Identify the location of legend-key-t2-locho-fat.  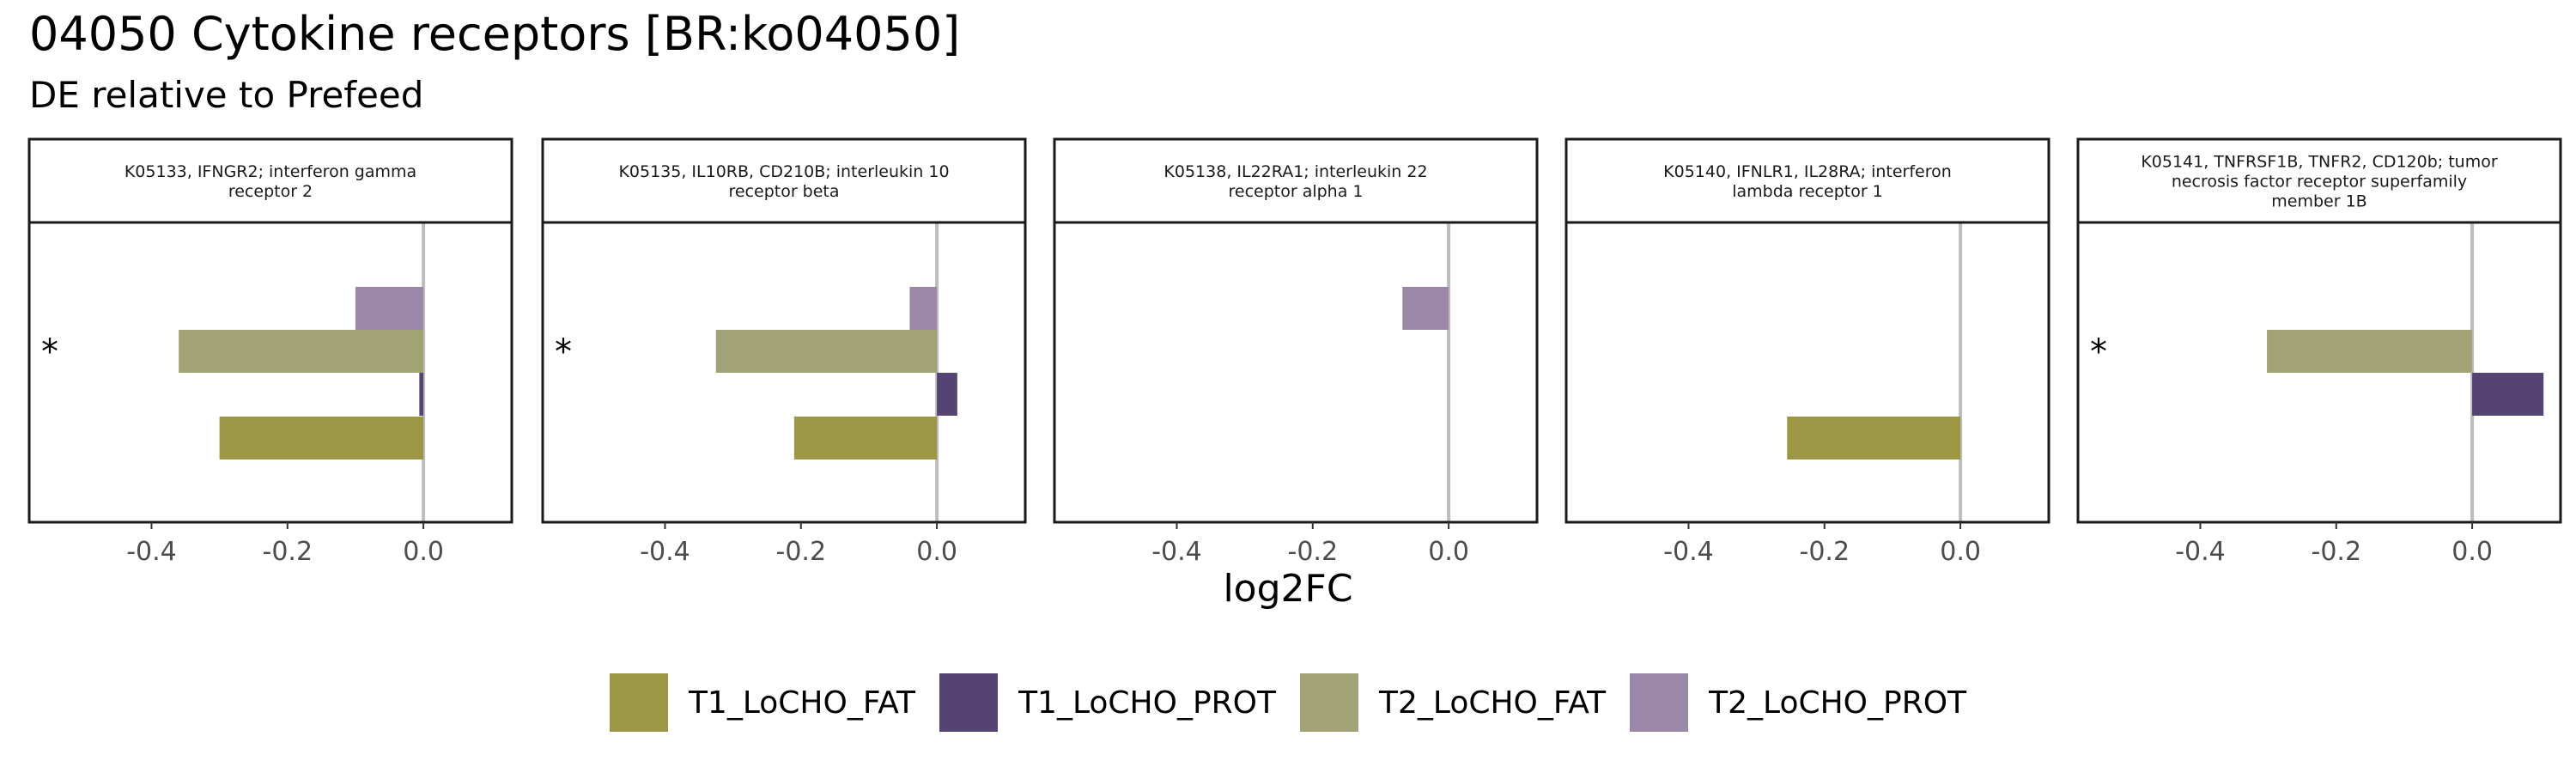
(1329, 702).